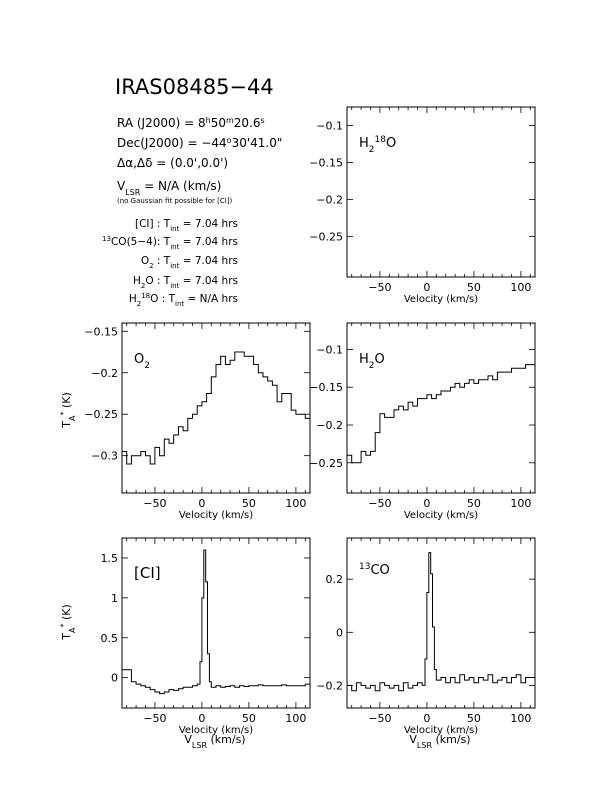  What do you see at coordinates (247, 123) in the screenshot?
I see `ra-sec: 20.6` at bounding box center [247, 123].